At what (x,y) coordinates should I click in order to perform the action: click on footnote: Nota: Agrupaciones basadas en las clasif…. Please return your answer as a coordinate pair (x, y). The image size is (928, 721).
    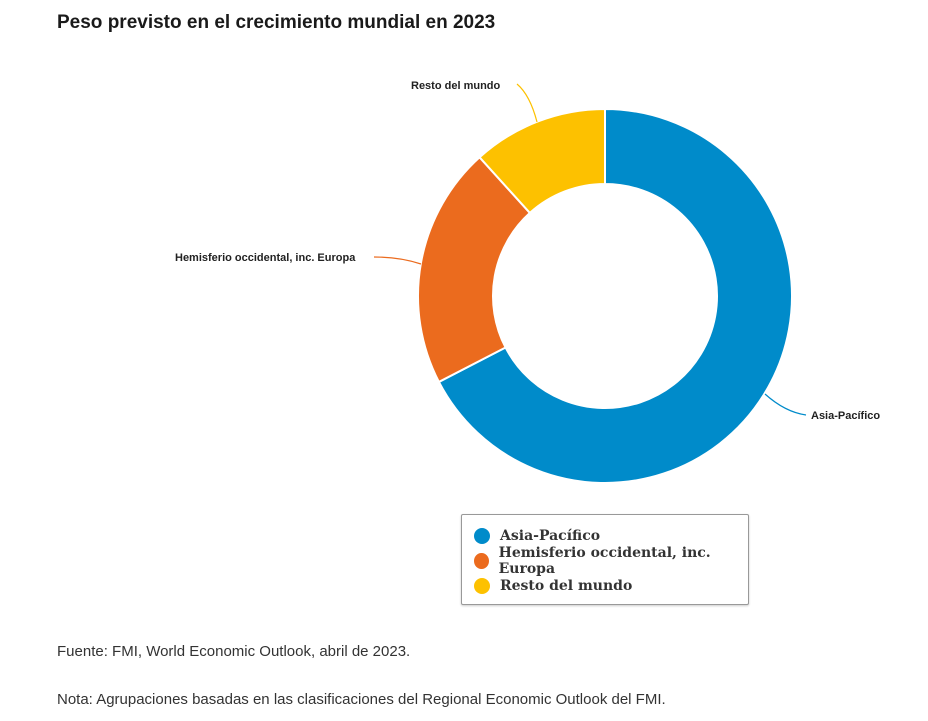
    Looking at the image, I should click on (361, 699).